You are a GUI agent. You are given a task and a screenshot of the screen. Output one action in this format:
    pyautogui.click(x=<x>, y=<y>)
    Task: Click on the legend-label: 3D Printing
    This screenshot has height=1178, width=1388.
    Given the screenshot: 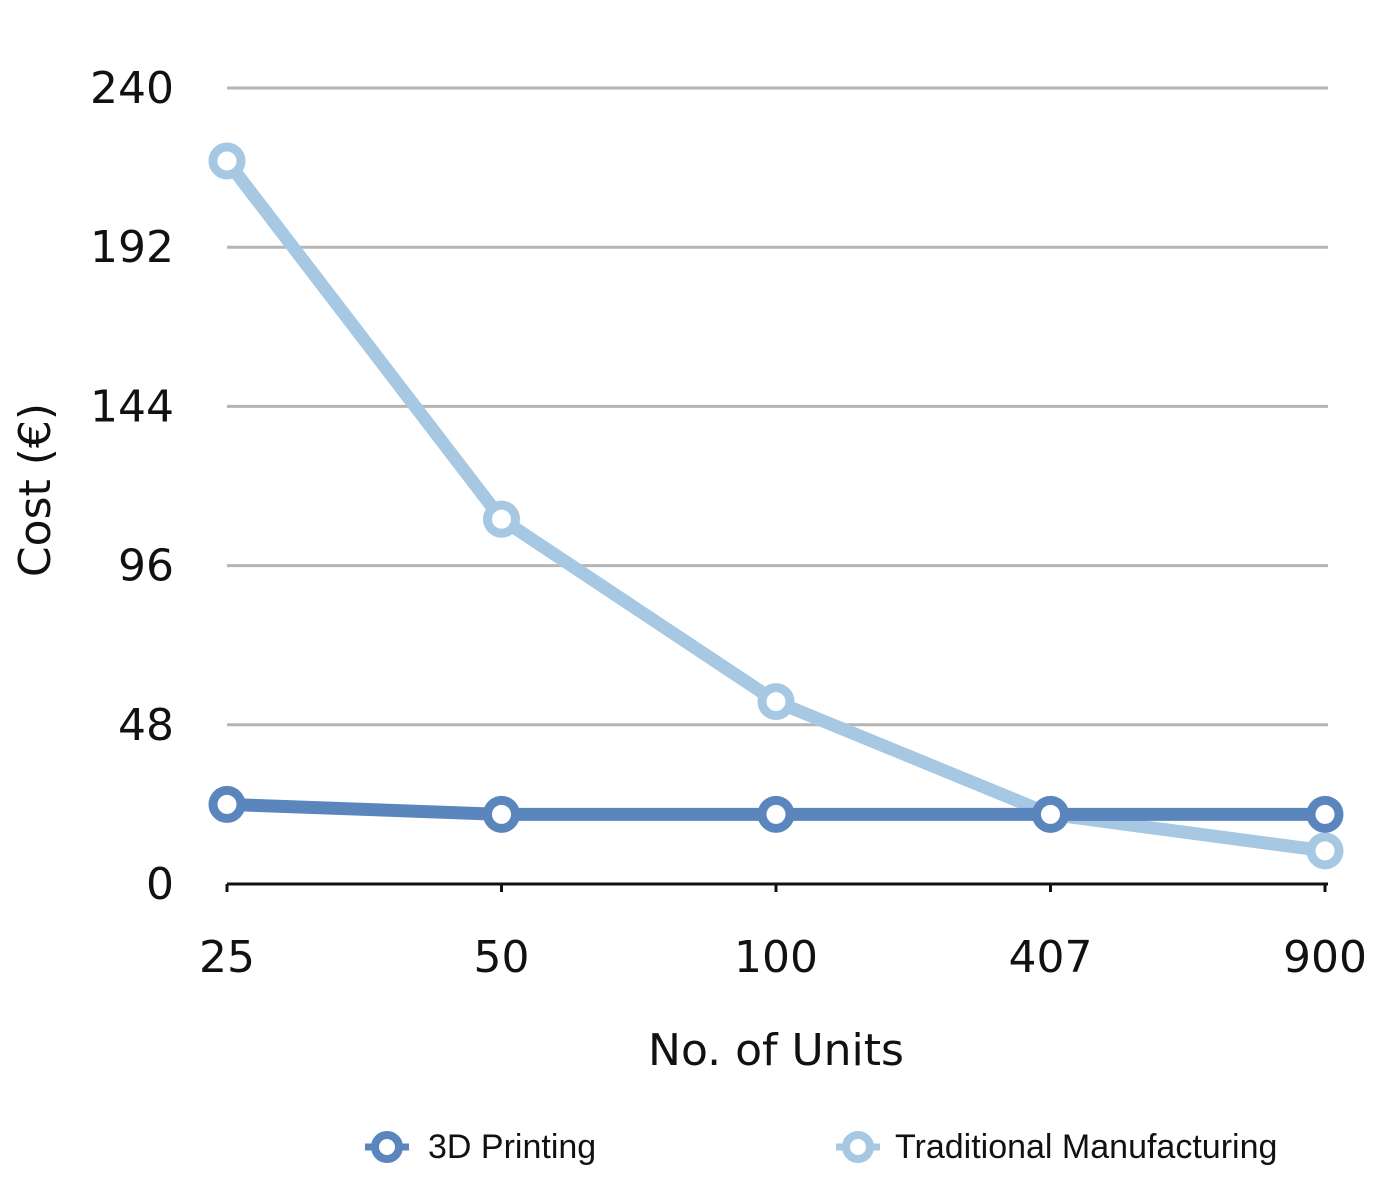 What is the action you would take?
    pyautogui.click(x=512, y=1147)
    